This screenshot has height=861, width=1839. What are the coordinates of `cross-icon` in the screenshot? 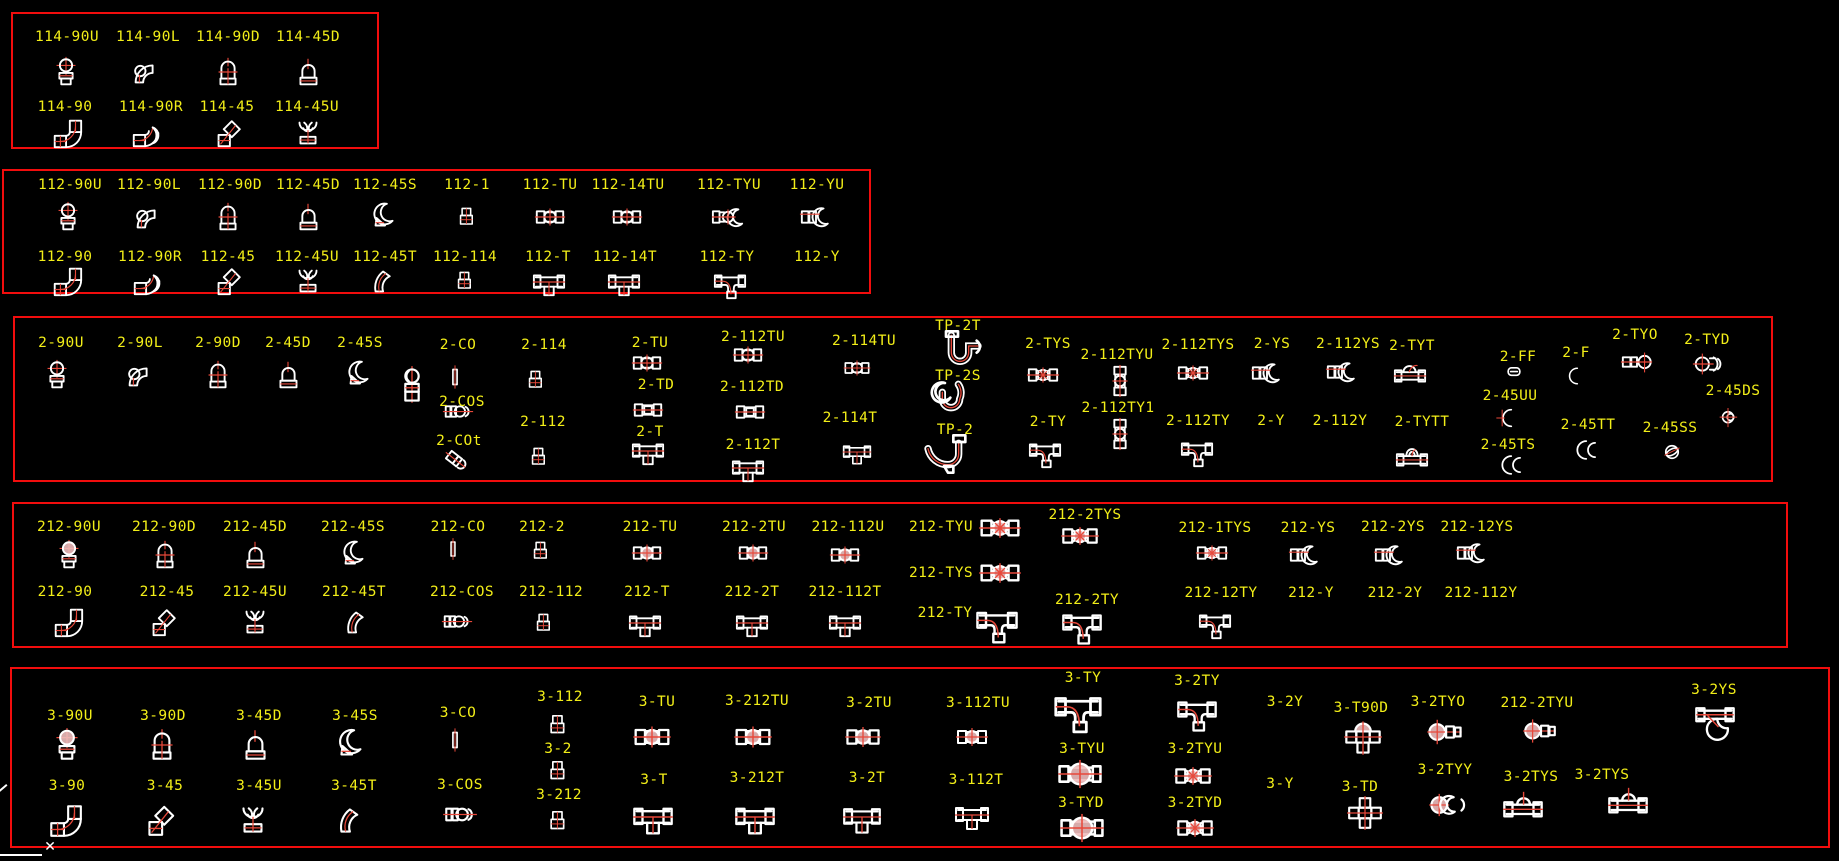 It's located at (1365, 813).